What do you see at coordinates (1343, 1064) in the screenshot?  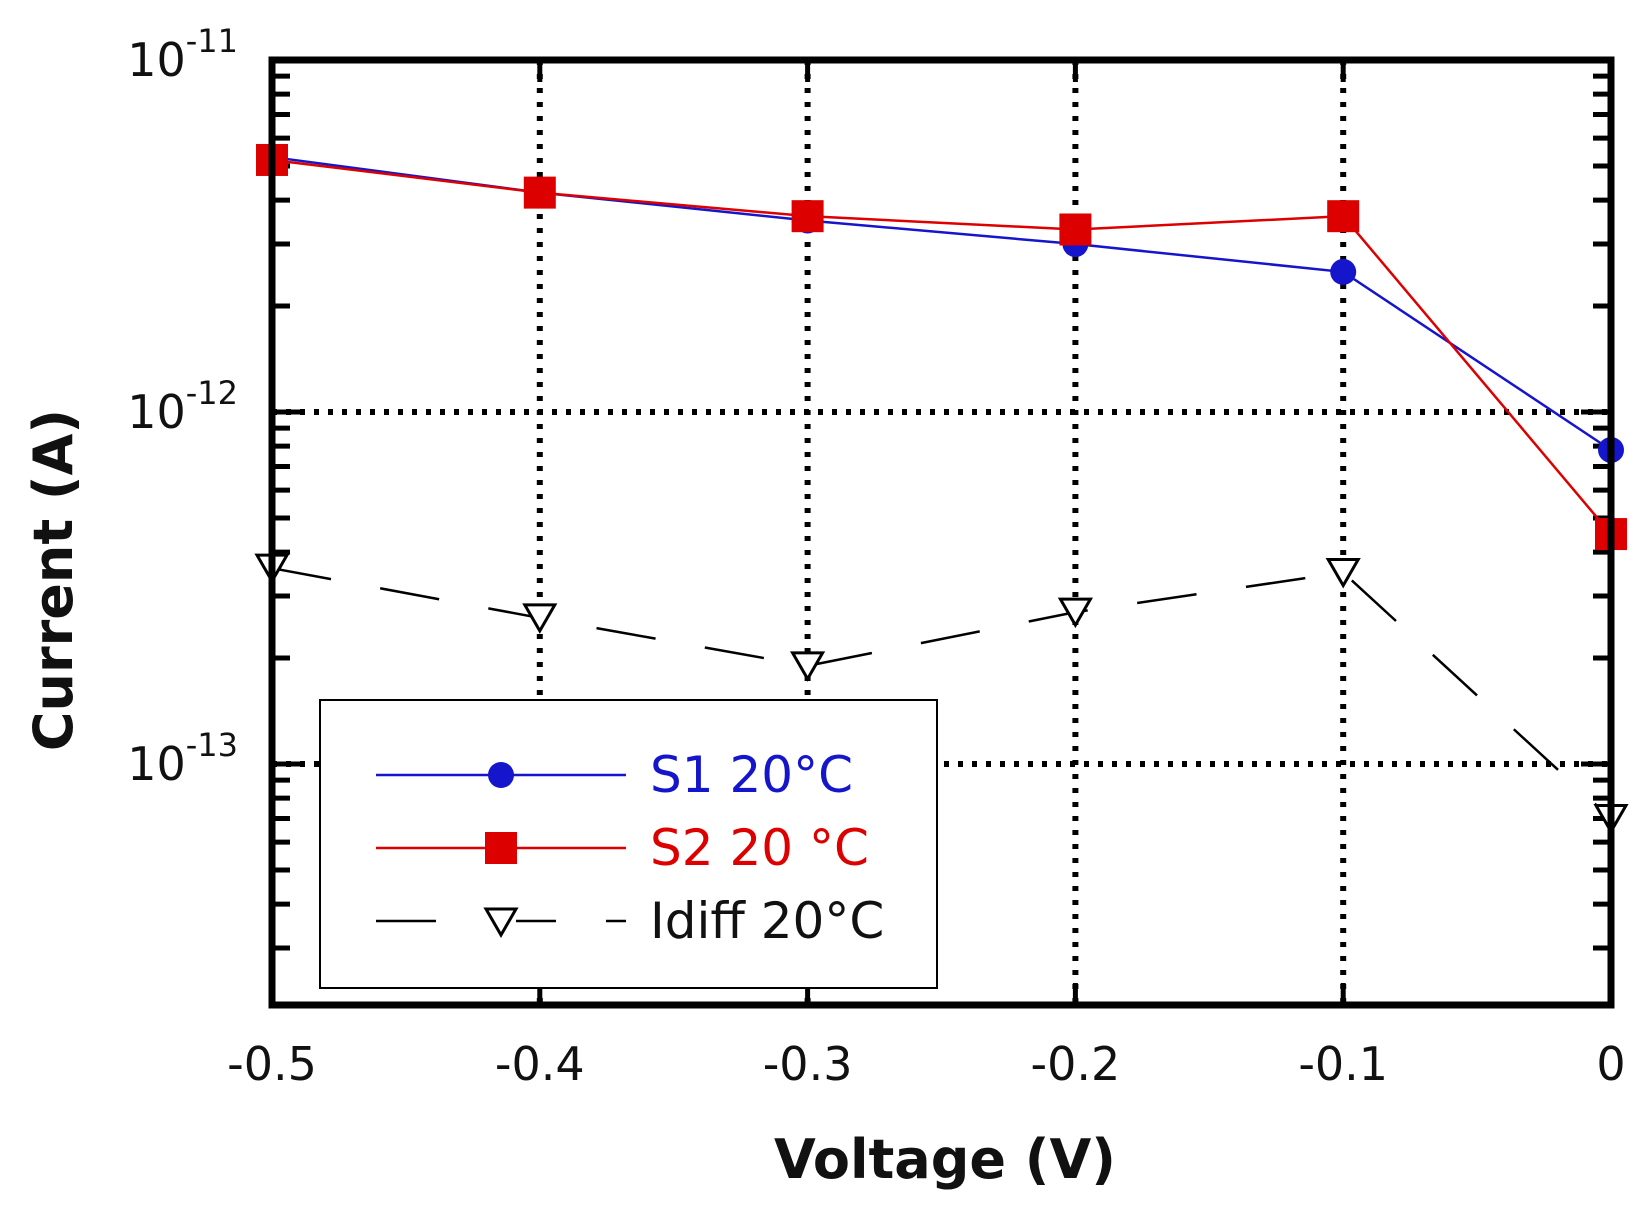 I see `x-tick-label: -0.1` at bounding box center [1343, 1064].